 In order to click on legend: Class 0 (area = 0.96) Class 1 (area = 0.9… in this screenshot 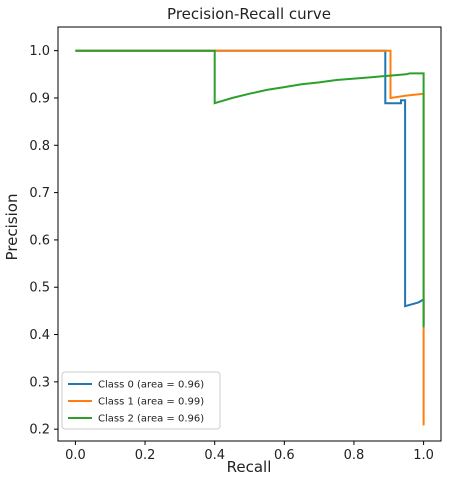, I will do `click(141, 400)`.